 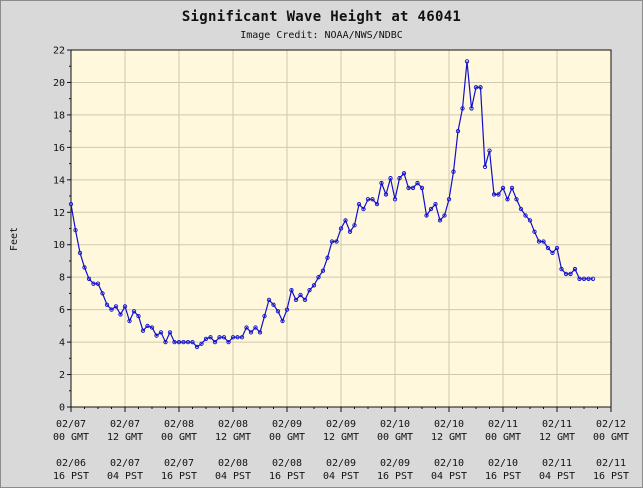 I want to click on y-tick-label: 4, so click(x=62, y=343).